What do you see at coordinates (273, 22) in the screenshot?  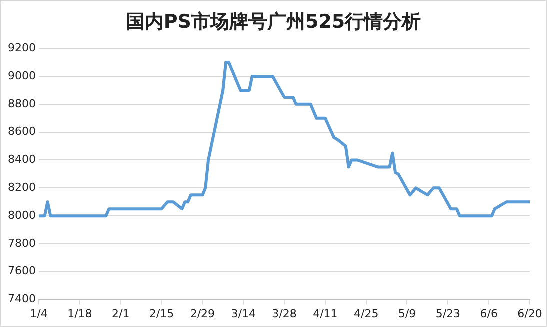 I see `chart-title: 国内PS市场牌号广州525行情分析` at bounding box center [273, 22].